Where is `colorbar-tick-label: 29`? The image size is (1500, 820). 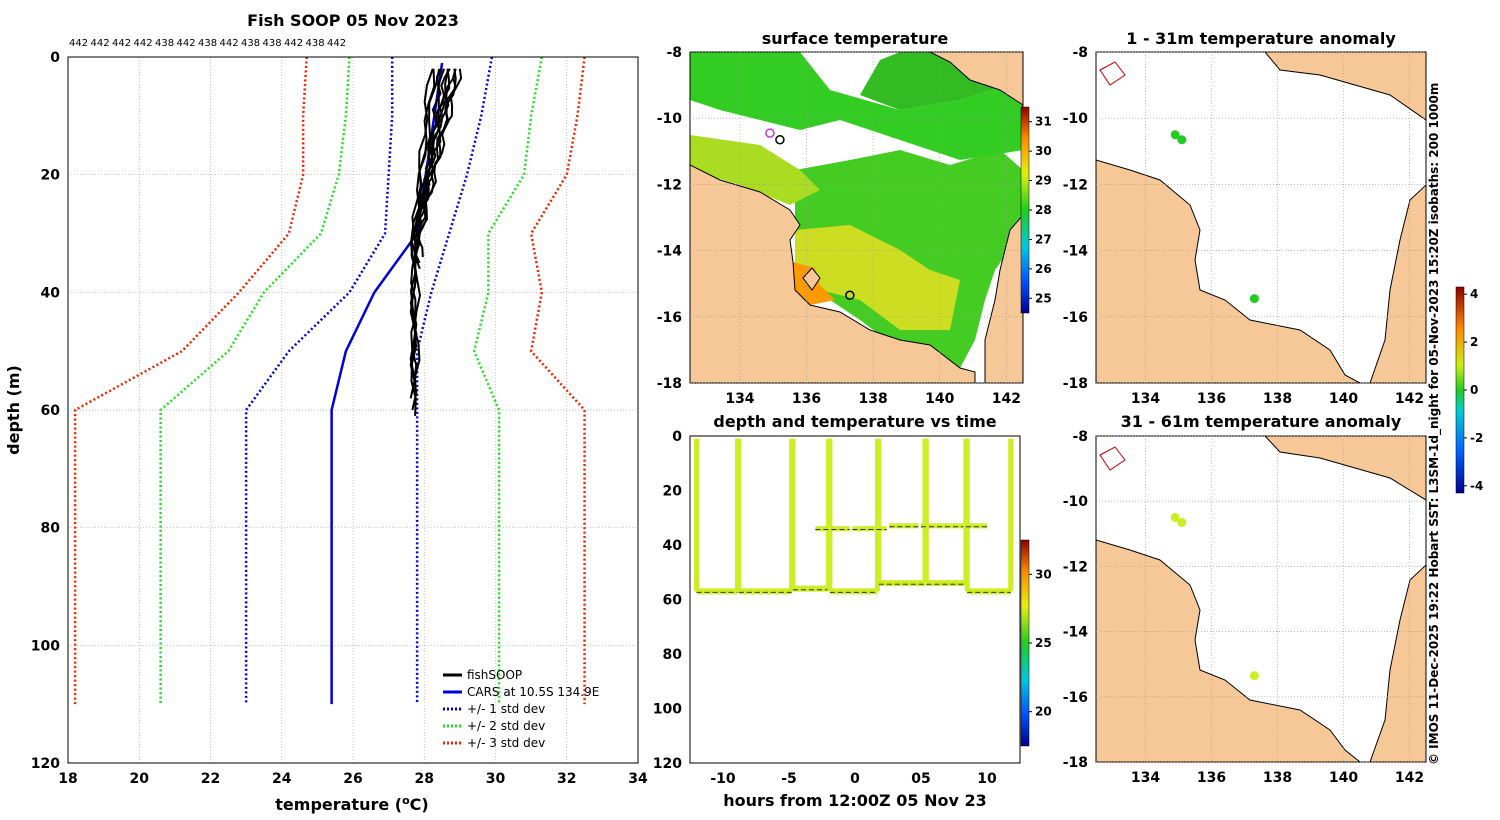
colorbar-tick-label: 29 is located at coordinates (1043, 181).